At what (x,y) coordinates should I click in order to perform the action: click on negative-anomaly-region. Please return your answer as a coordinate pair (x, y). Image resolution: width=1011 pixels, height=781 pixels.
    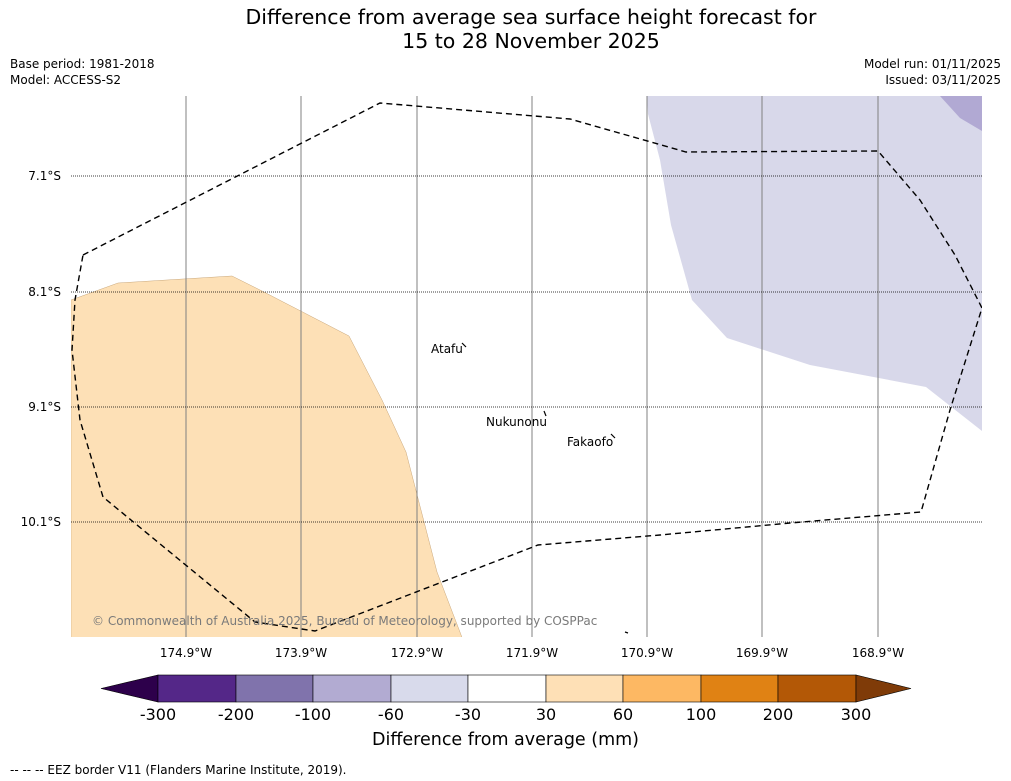
    Looking at the image, I should click on (814, 263).